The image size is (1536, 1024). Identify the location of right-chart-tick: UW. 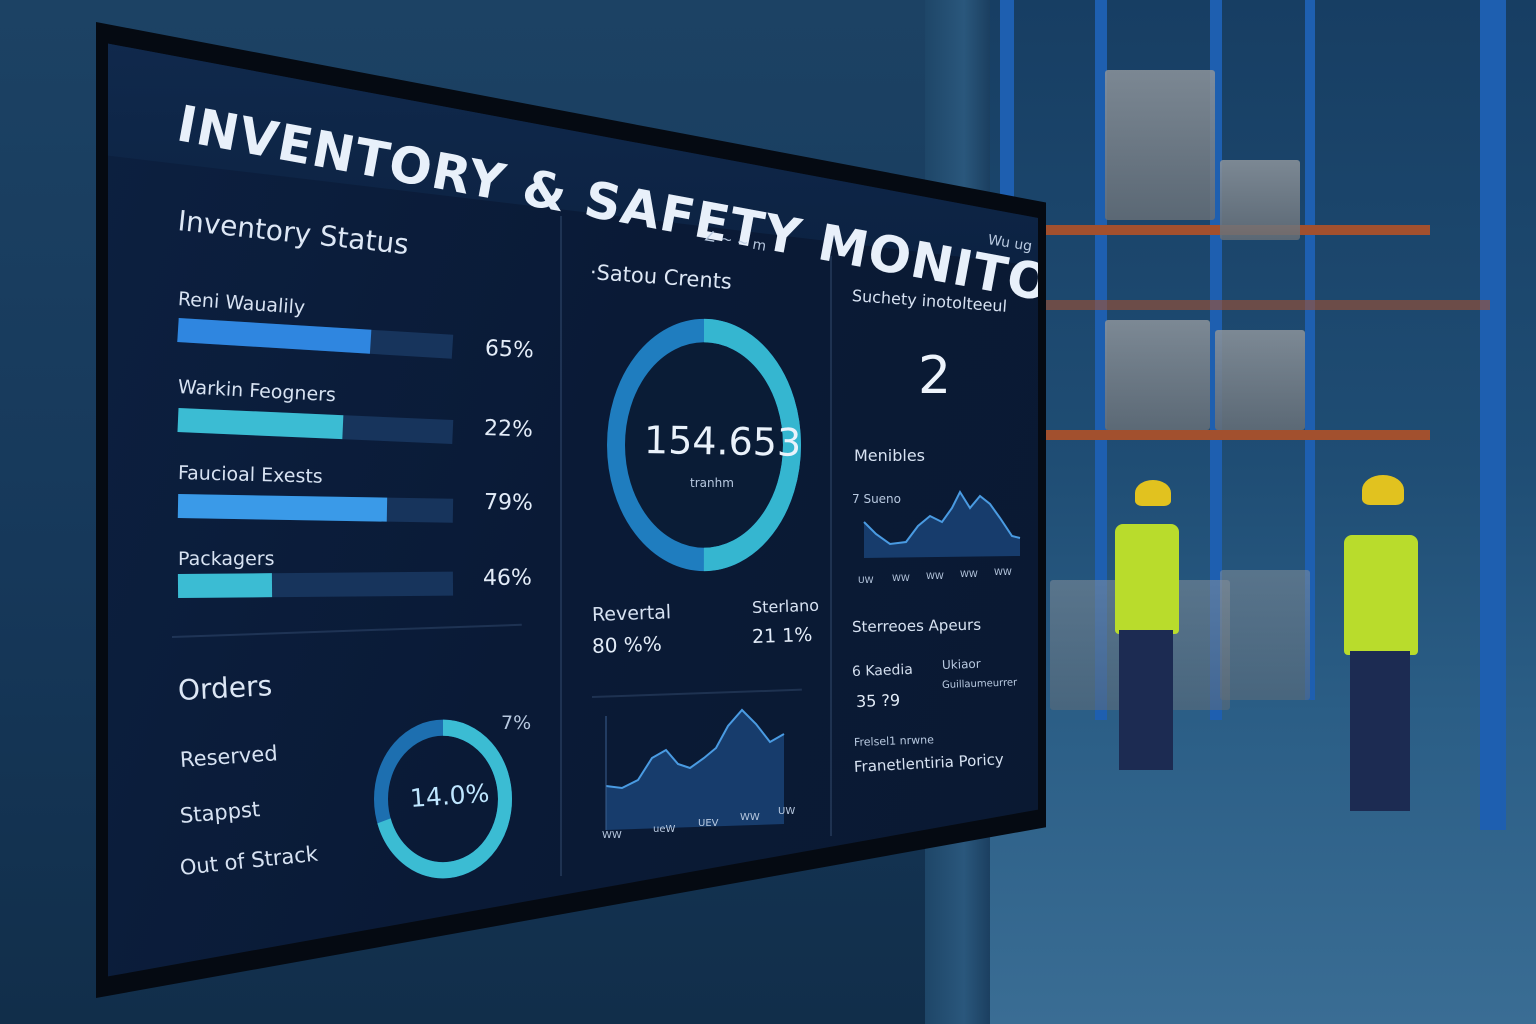
(866, 581).